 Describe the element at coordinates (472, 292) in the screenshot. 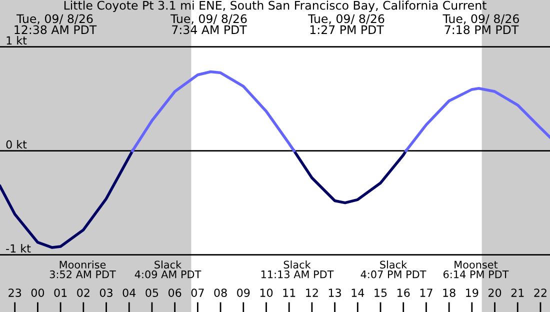

I see `x-tick-label: 19` at that location.